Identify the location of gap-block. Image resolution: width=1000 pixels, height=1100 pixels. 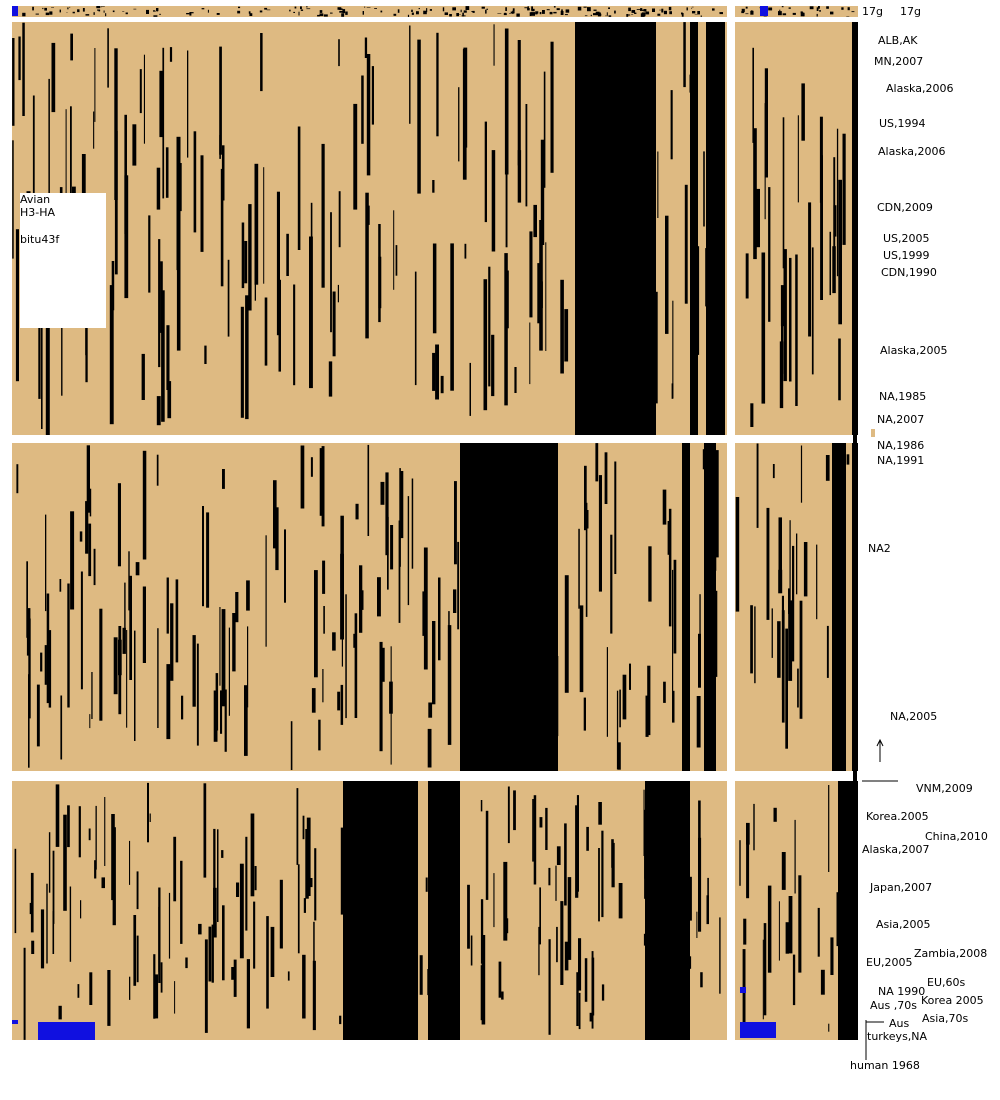
(15, 11).